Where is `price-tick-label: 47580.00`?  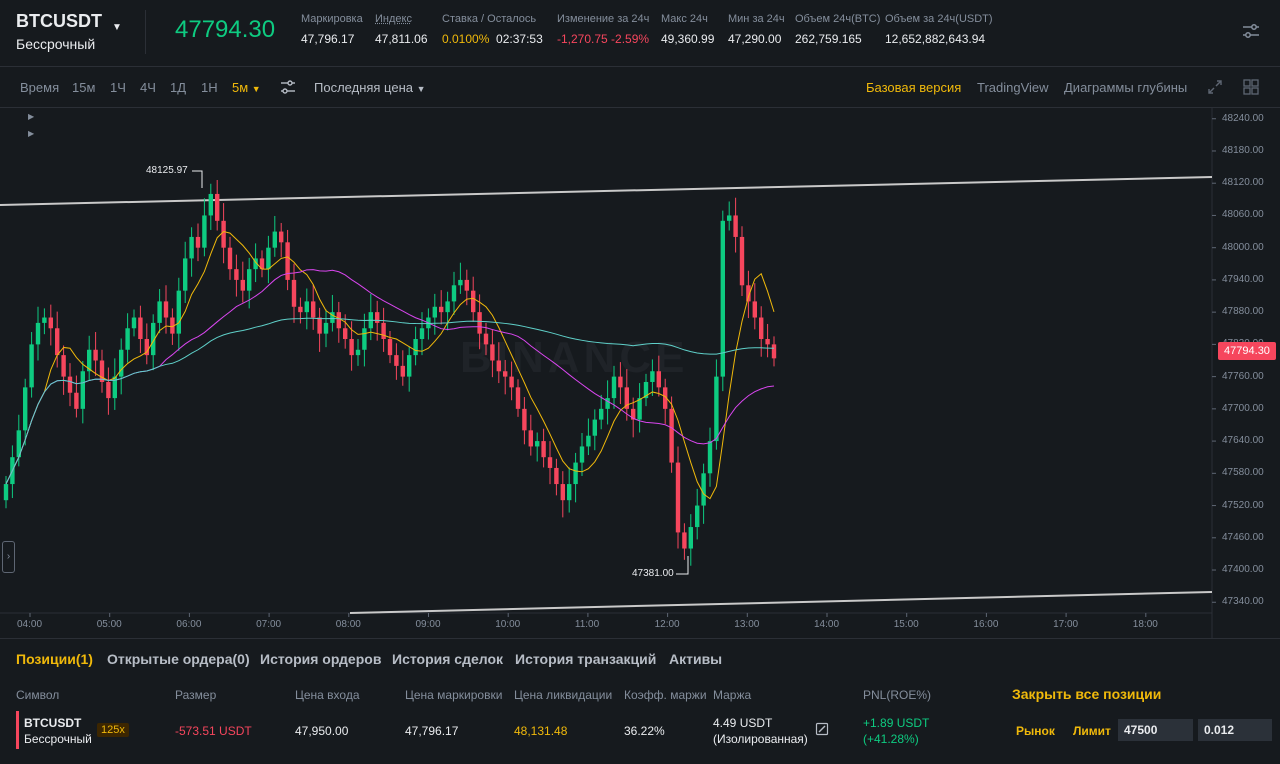 price-tick-label: 47580.00 is located at coordinates (1243, 473).